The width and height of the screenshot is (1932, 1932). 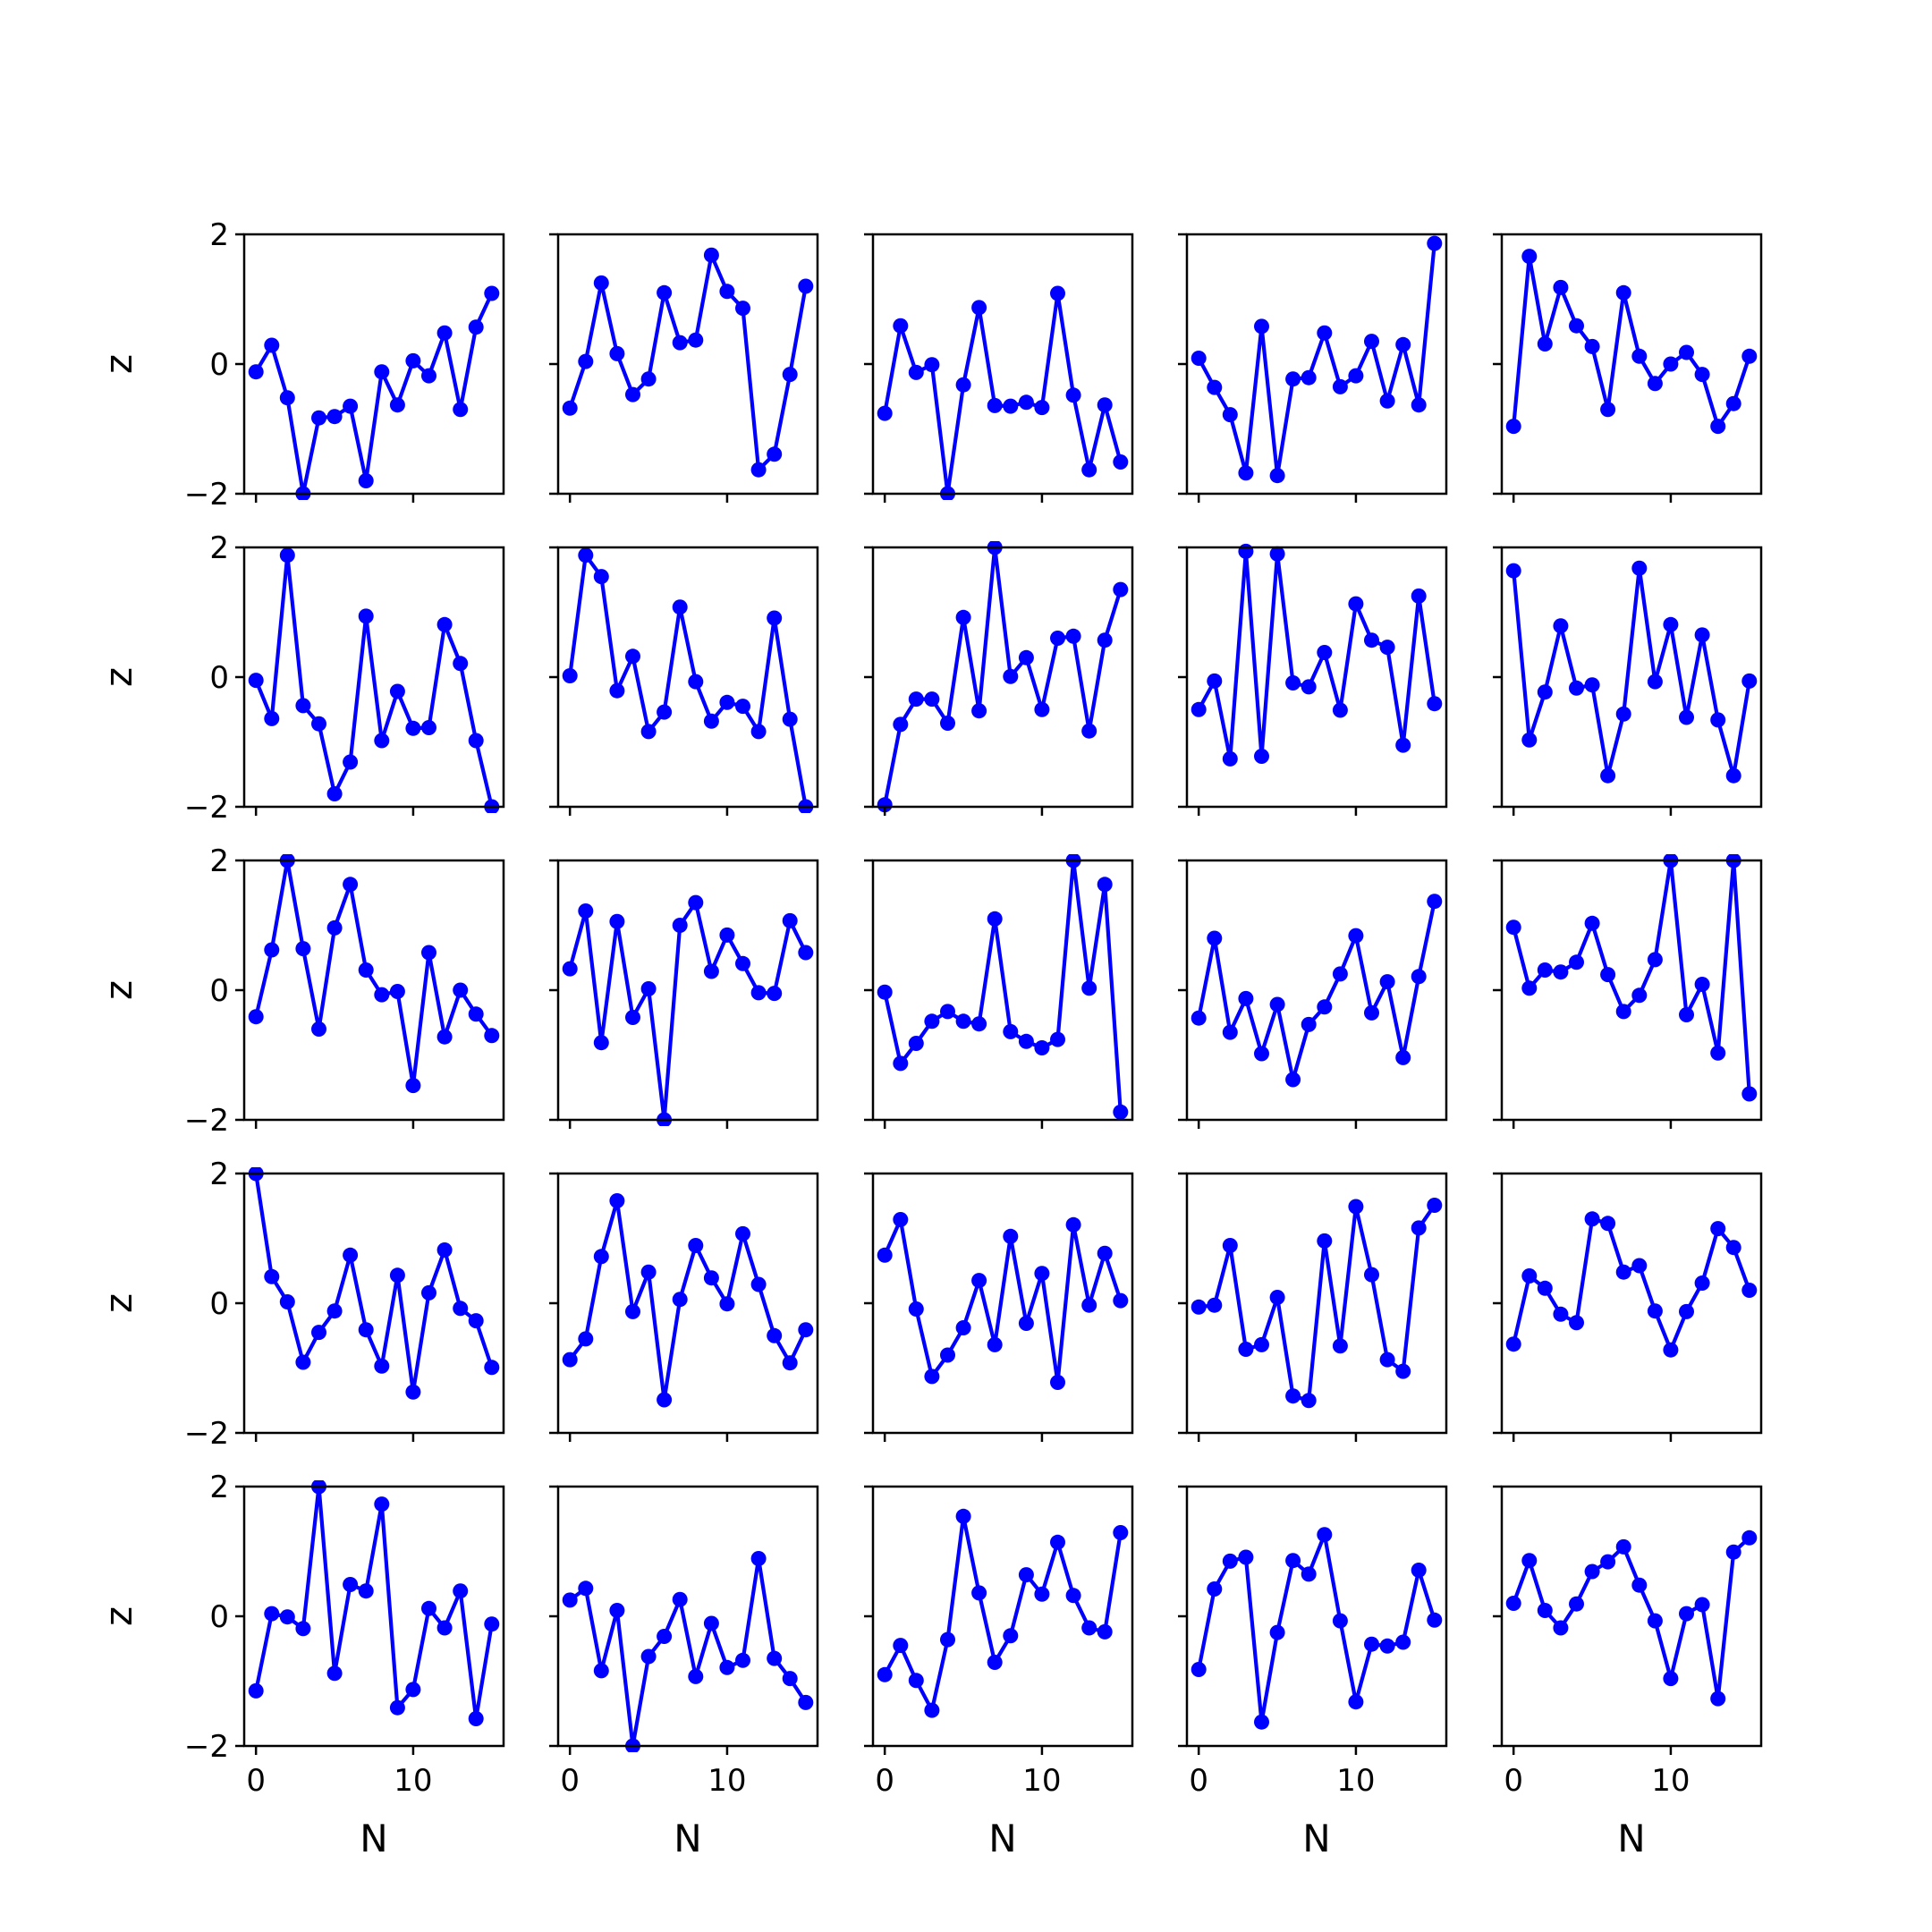 I want to click on x-tick-label: 10, so click(x=413, y=1781).